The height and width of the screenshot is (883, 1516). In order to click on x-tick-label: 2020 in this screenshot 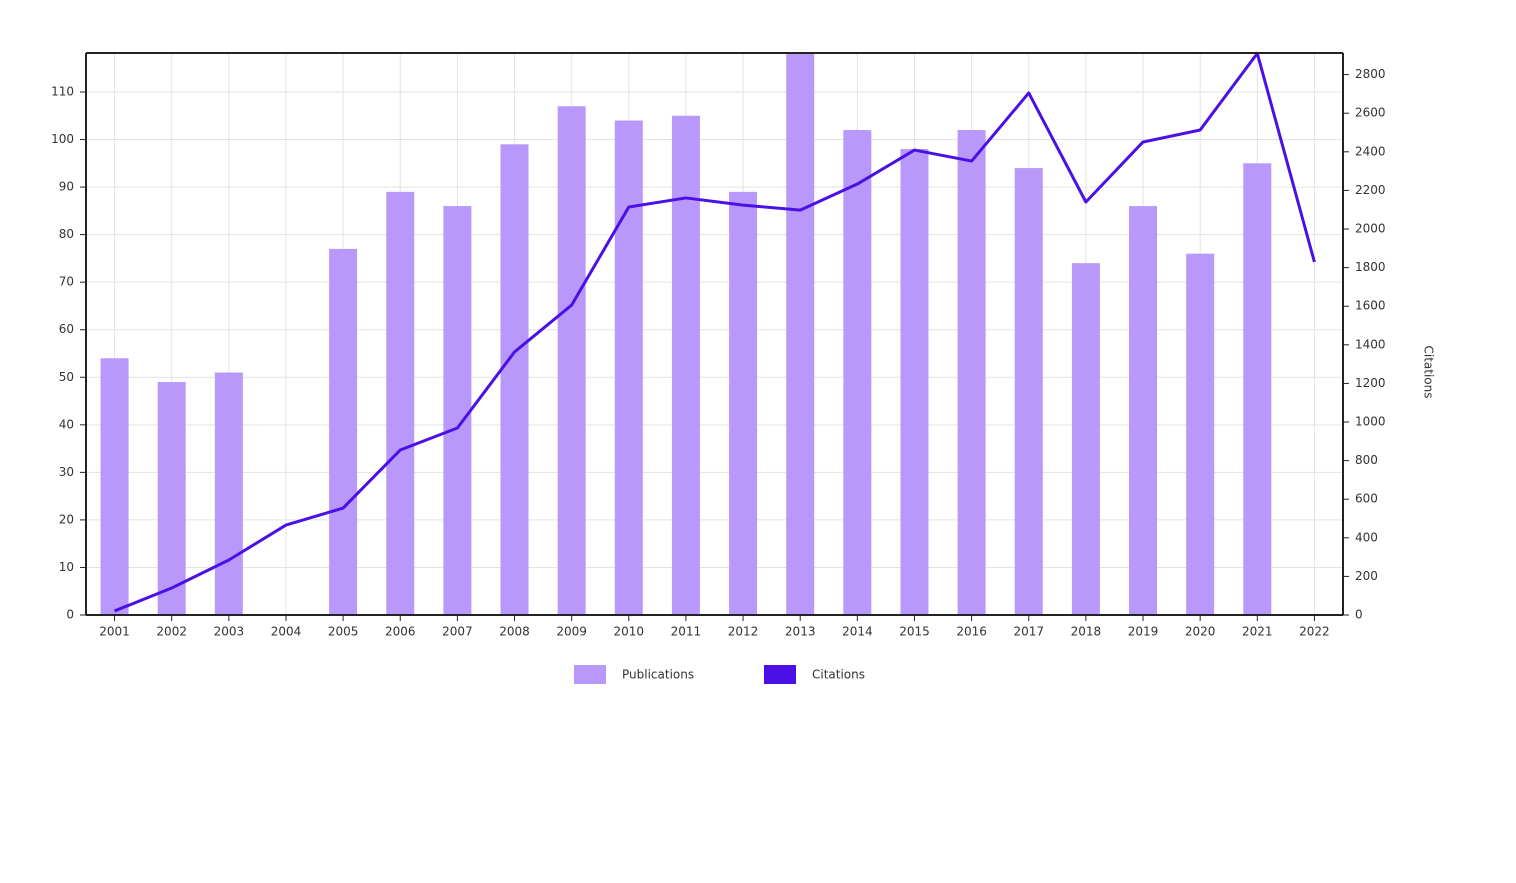, I will do `click(1200, 632)`.